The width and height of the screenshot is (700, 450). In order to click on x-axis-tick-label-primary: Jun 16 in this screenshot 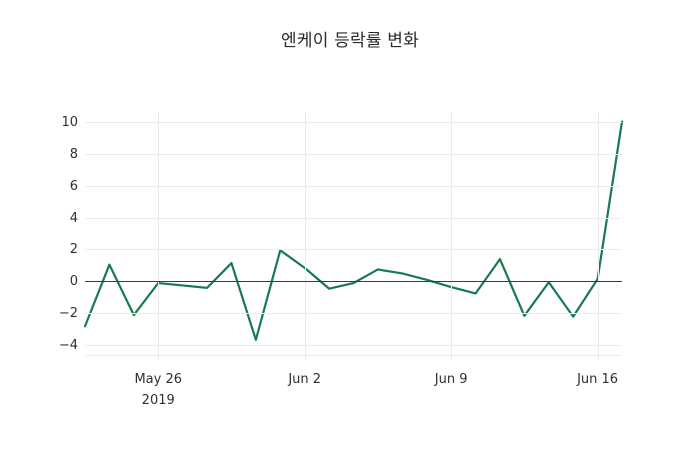, I will do `click(598, 379)`.